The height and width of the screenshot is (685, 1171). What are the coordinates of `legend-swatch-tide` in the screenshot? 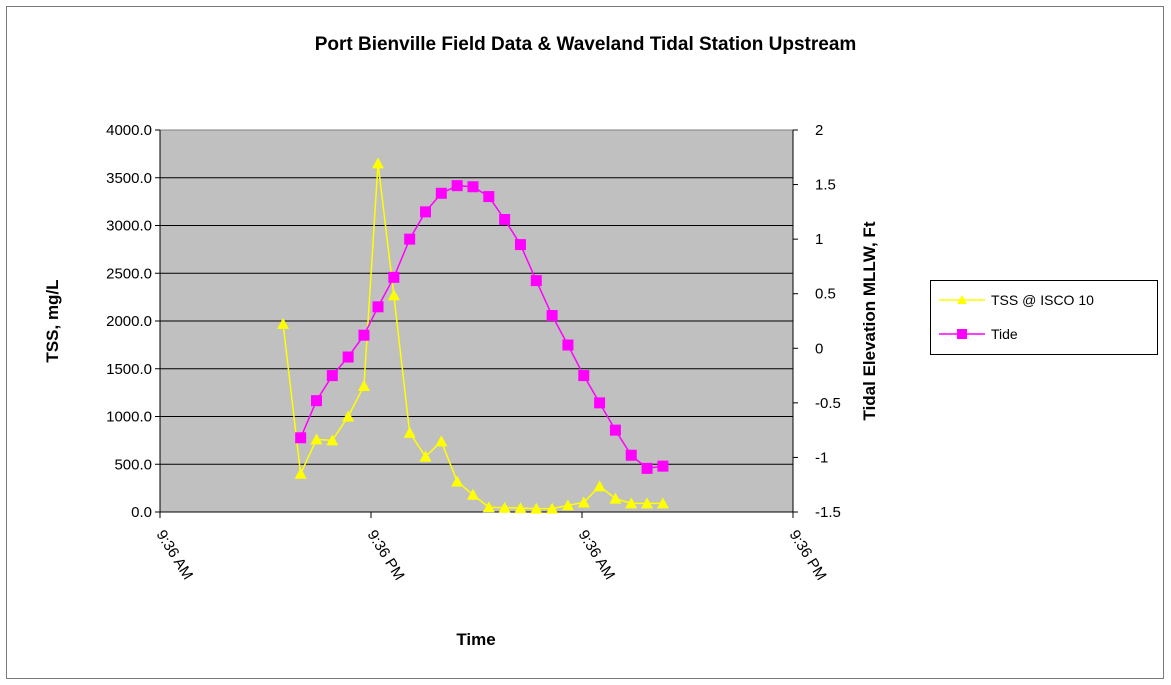 It's located at (962, 334).